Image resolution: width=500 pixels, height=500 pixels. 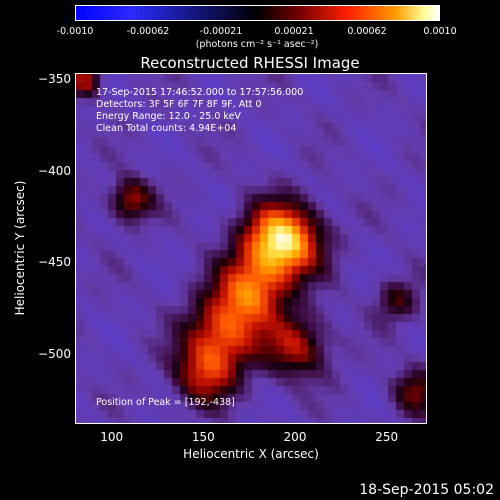 What do you see at coordinates (20, 248) in the screenshot?
I see `y-axis-label: Heliocentric Y (arcsec)` at bounding box center [20, 248].